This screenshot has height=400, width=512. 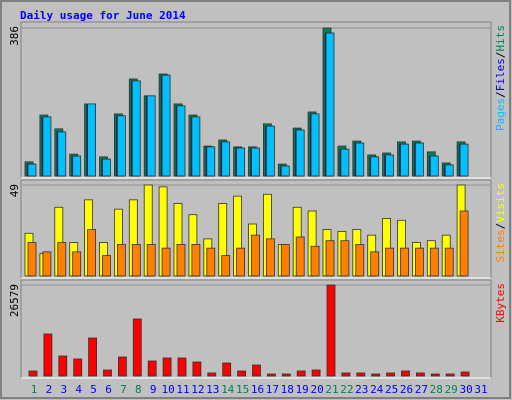 I want to click on x-tick-label: 12, so click(x=197, y=389).